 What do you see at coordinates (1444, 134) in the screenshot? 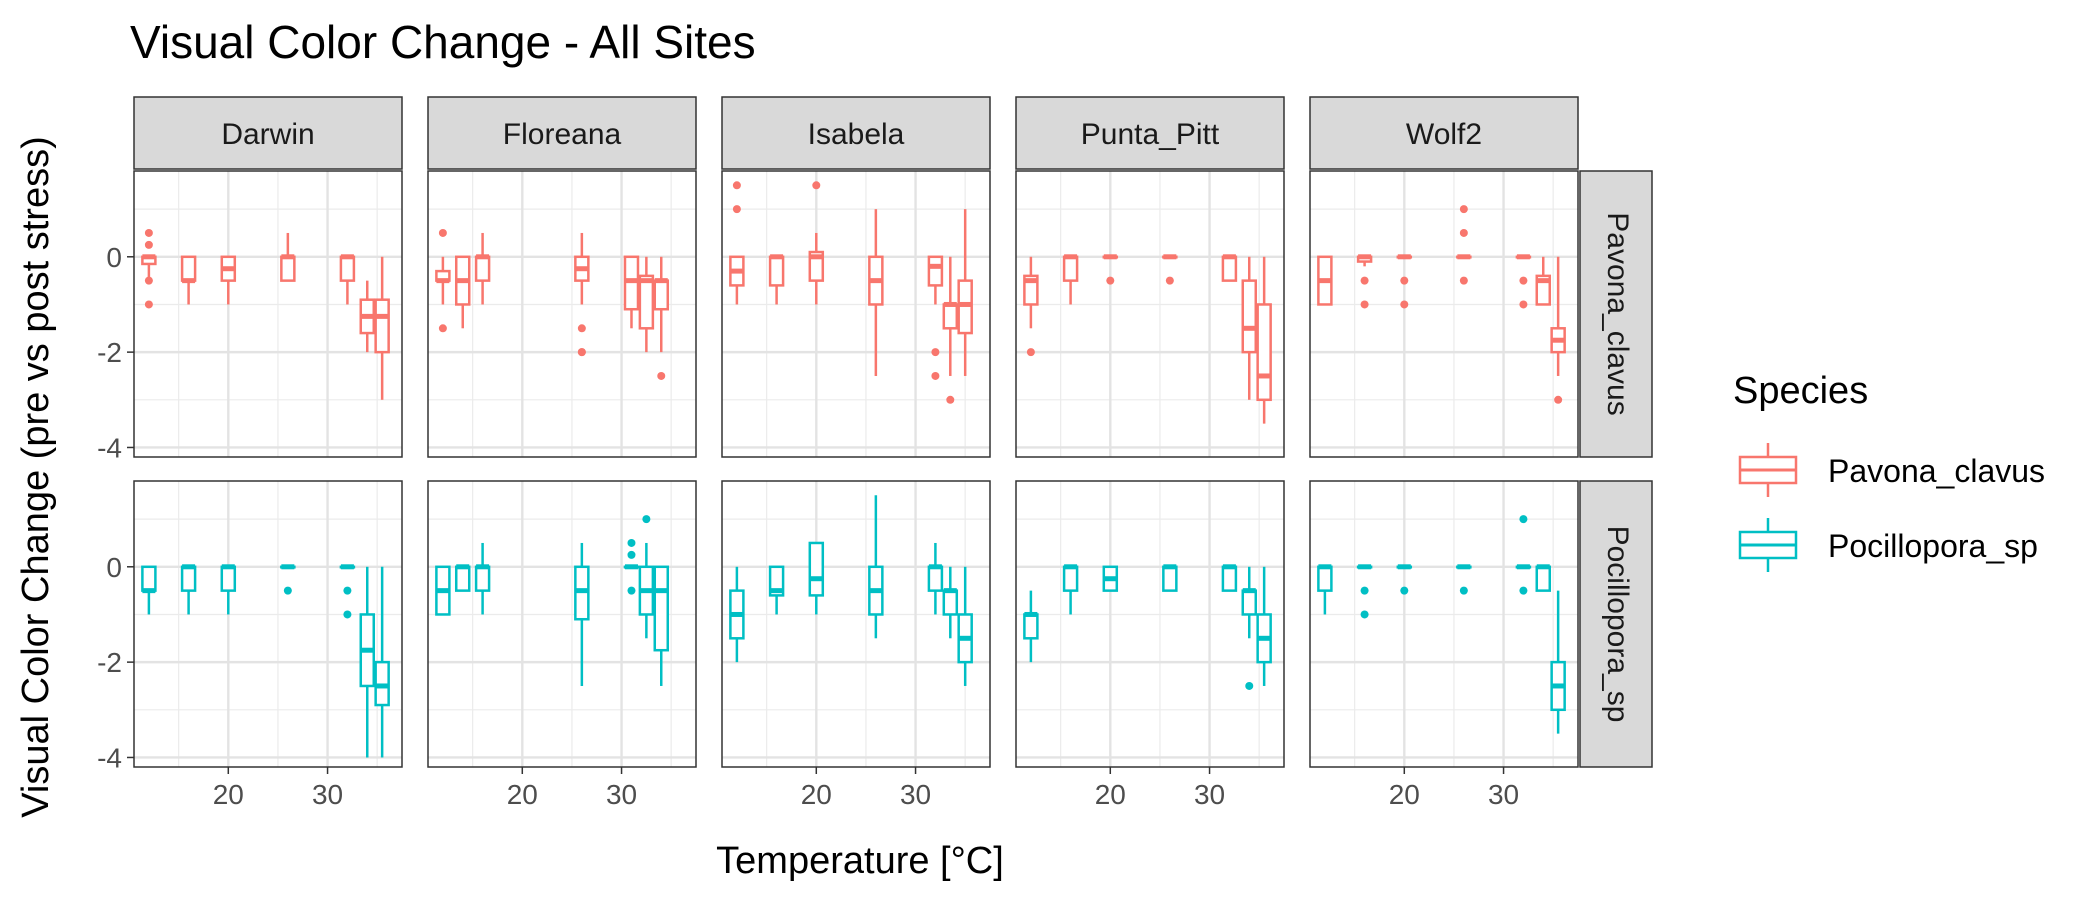
I see `facet-strip-label: Wolf2` at bounding box center [1444, 134].